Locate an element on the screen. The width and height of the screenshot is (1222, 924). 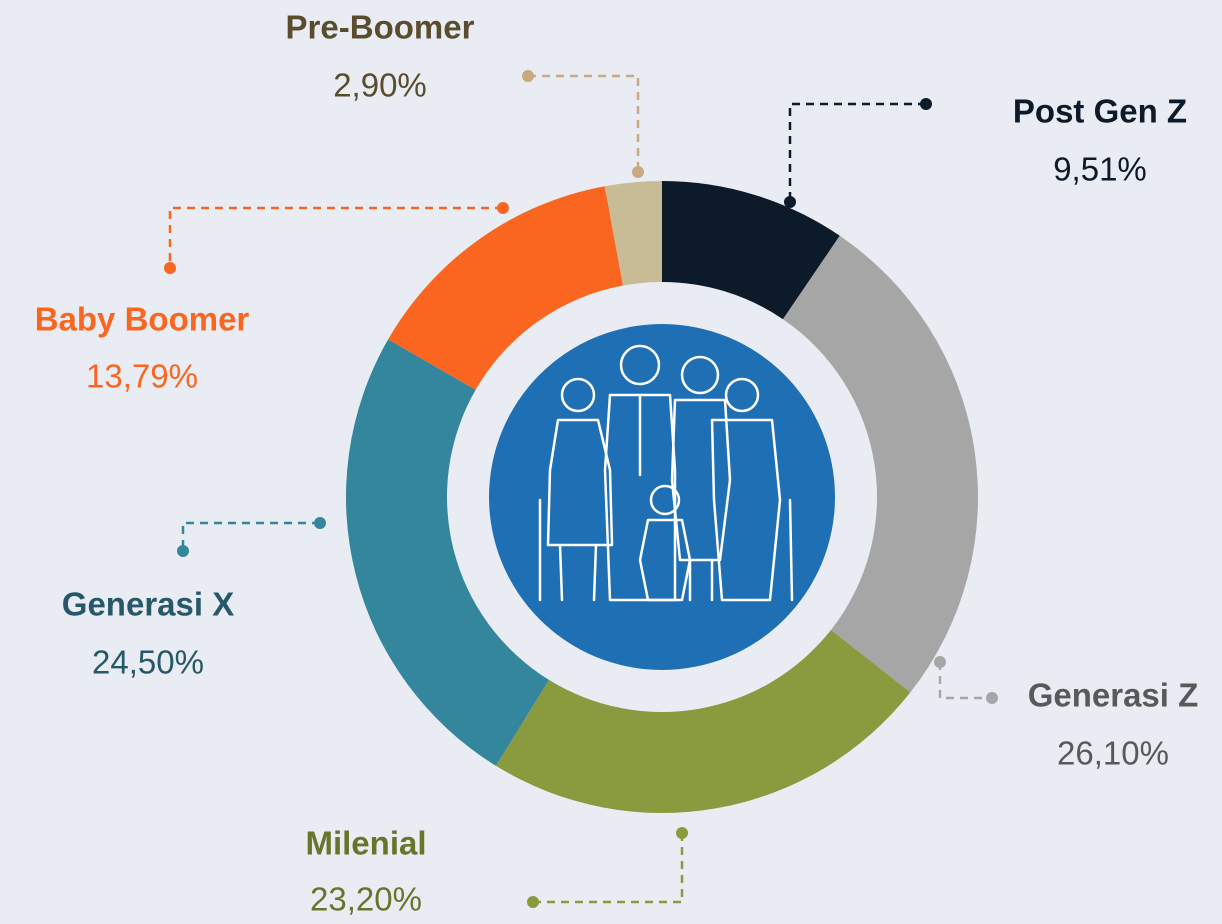
value-label: 9,51% is located at coordinates (1100, 169).